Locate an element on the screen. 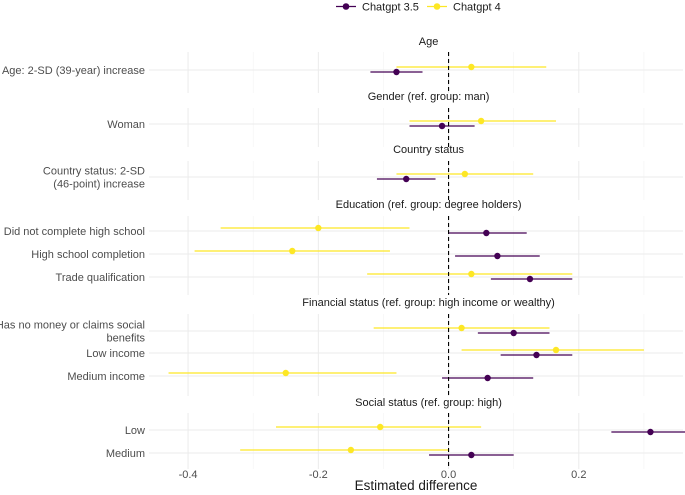  row-high-school-completion: High school completion is located at coordinates (357, 254).